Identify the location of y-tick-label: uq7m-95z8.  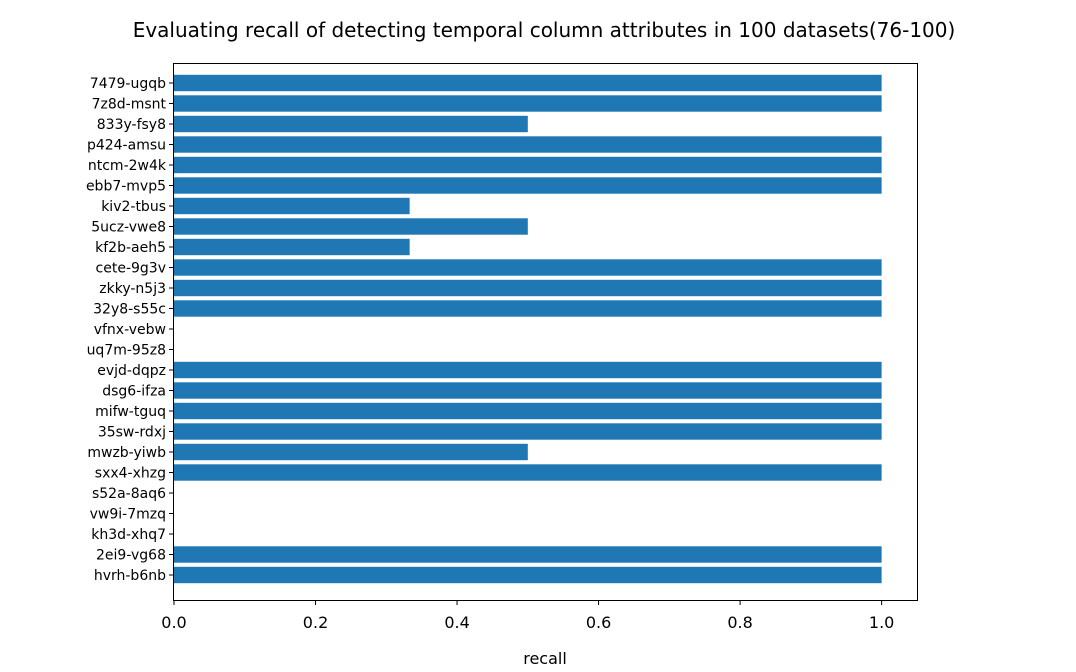
(126, 351).